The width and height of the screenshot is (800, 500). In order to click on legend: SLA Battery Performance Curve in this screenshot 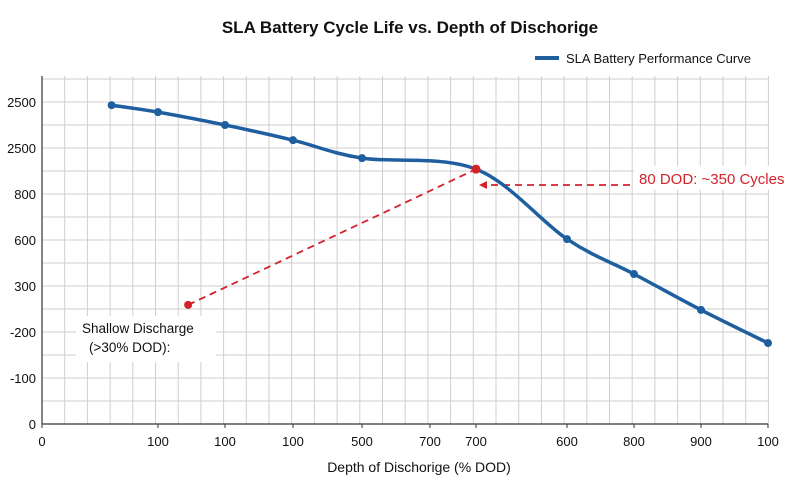, I will do `click(643, 58)`.